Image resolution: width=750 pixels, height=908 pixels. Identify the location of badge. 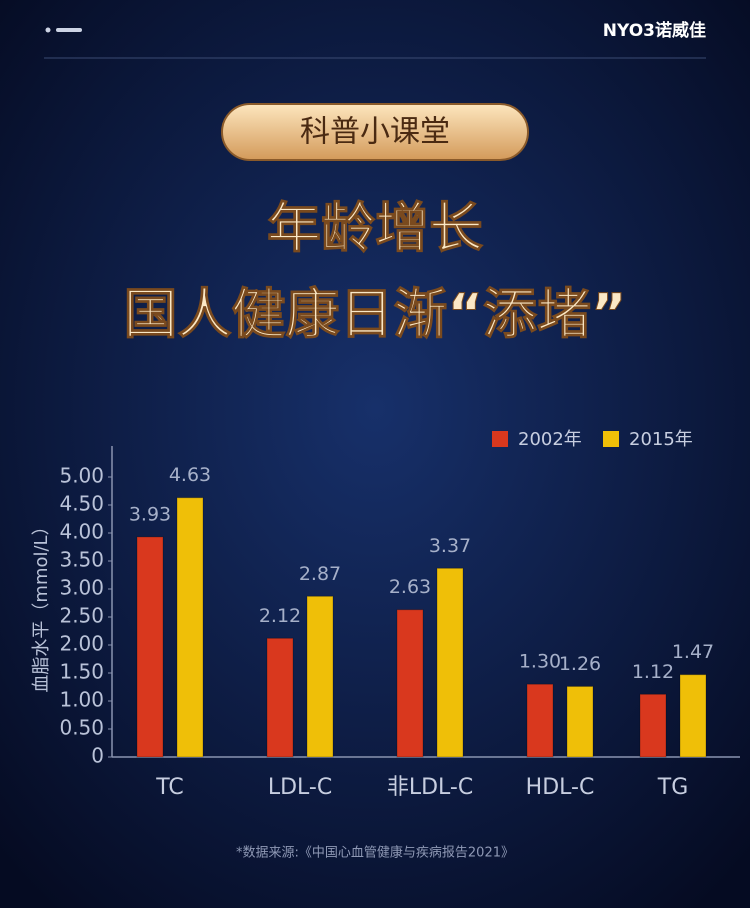
(375, 132).